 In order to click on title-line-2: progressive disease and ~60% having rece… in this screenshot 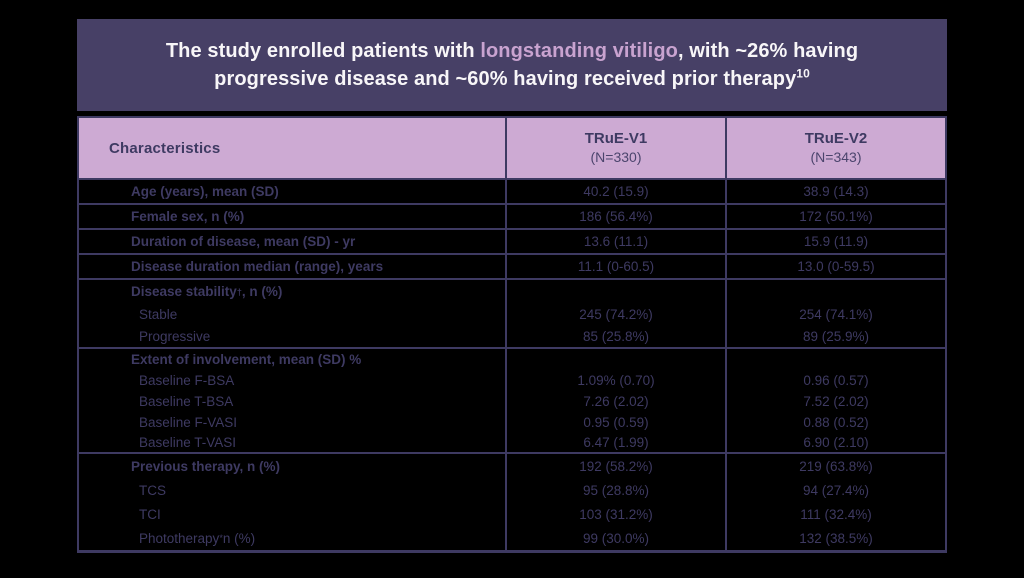, I will do `click(512, 79)`.